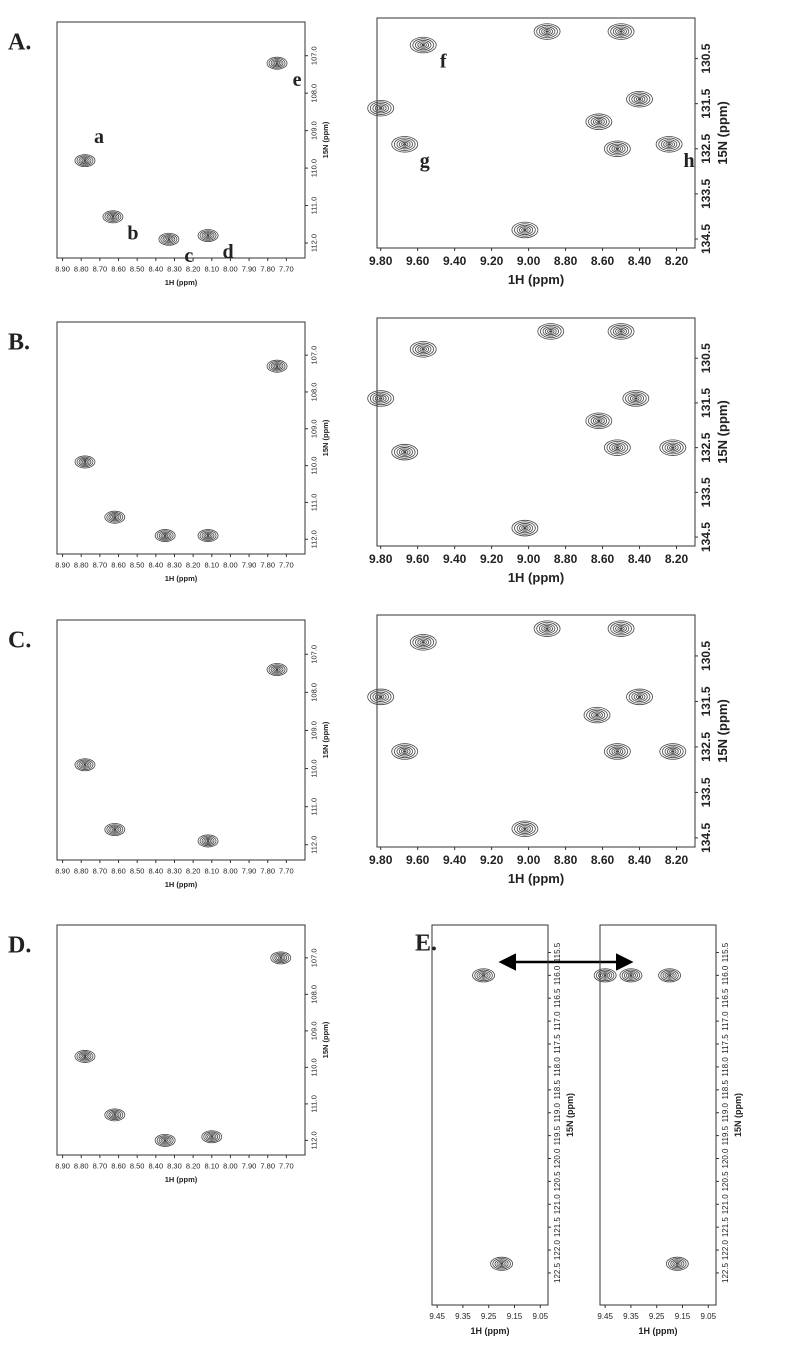 This screenshot has width=790, height=1348. Describe the element at coordinates (706, 792) in the screenshot. I see `y-tick-label: 133.5` at that location.